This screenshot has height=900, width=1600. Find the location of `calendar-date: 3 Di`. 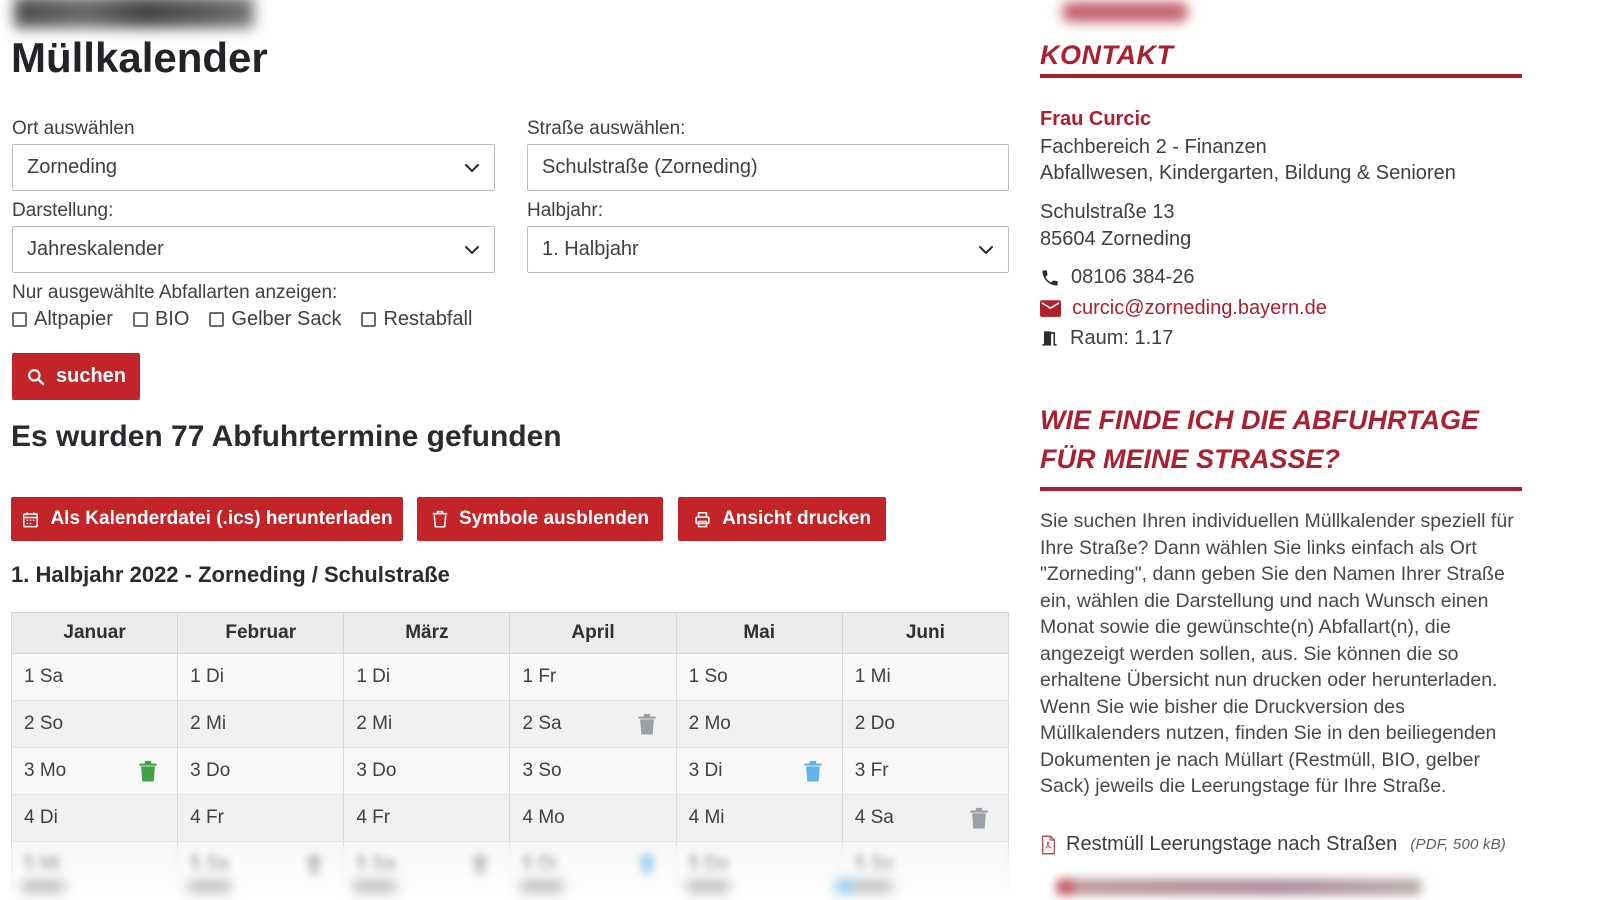

calendar-date: 3 Di is located at coordinates (705, 770).